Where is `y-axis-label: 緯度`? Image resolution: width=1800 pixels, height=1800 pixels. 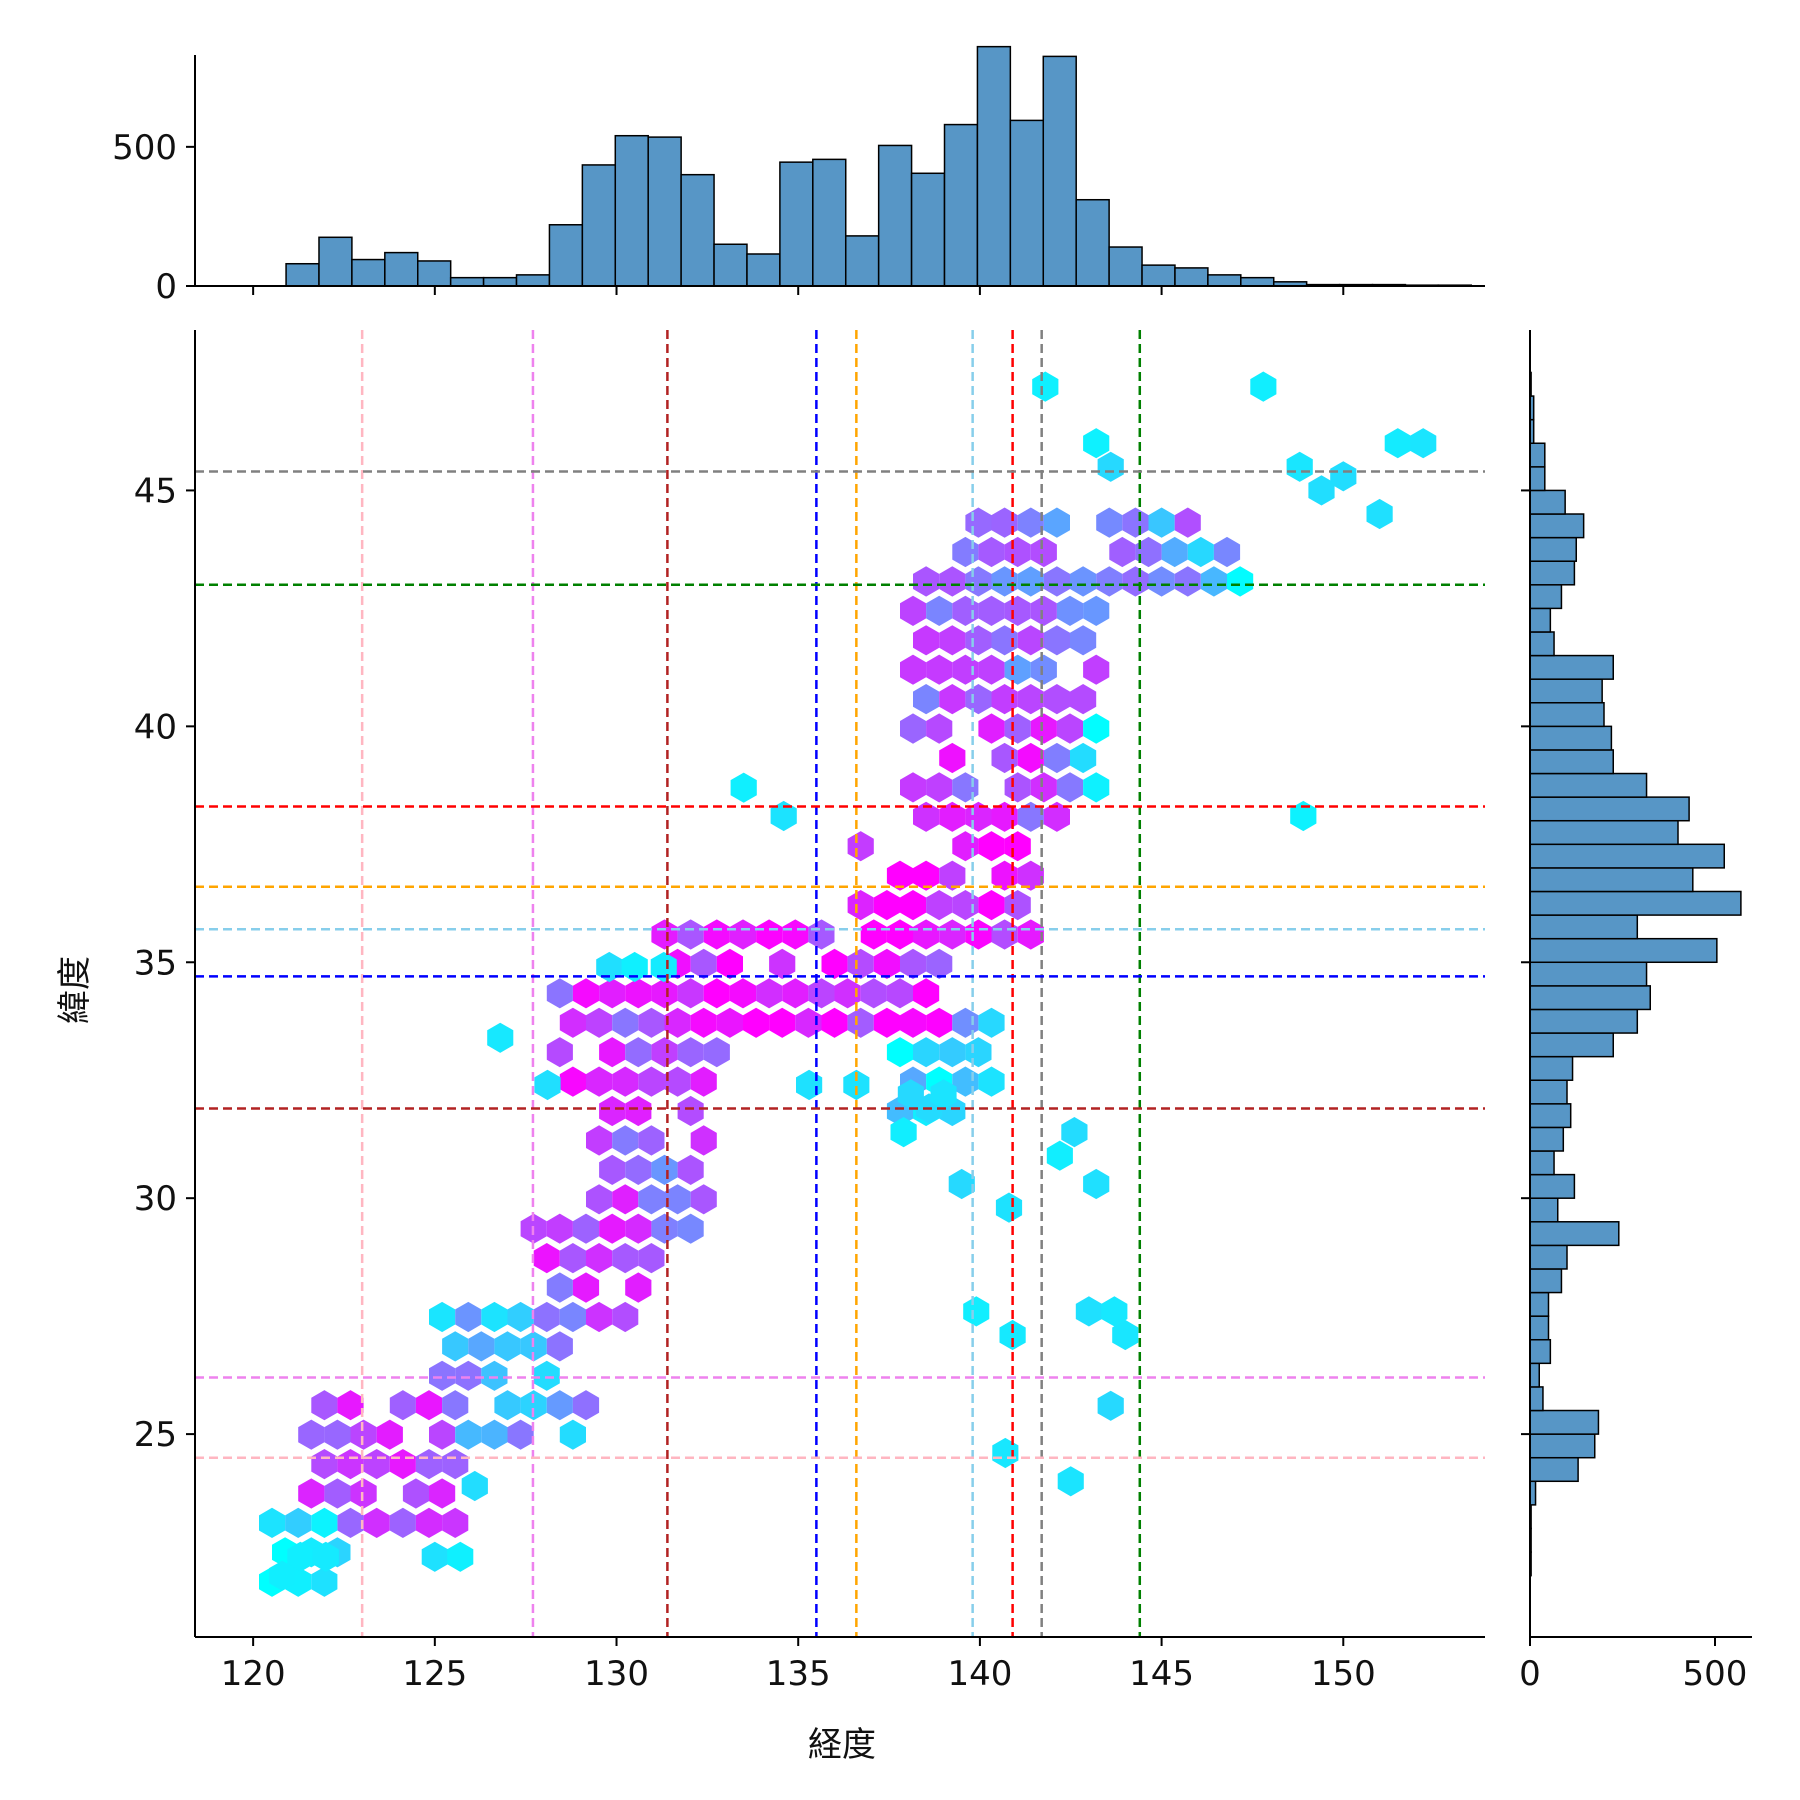 y-axis-label: 緯度 is located at coordinates (75, 990).